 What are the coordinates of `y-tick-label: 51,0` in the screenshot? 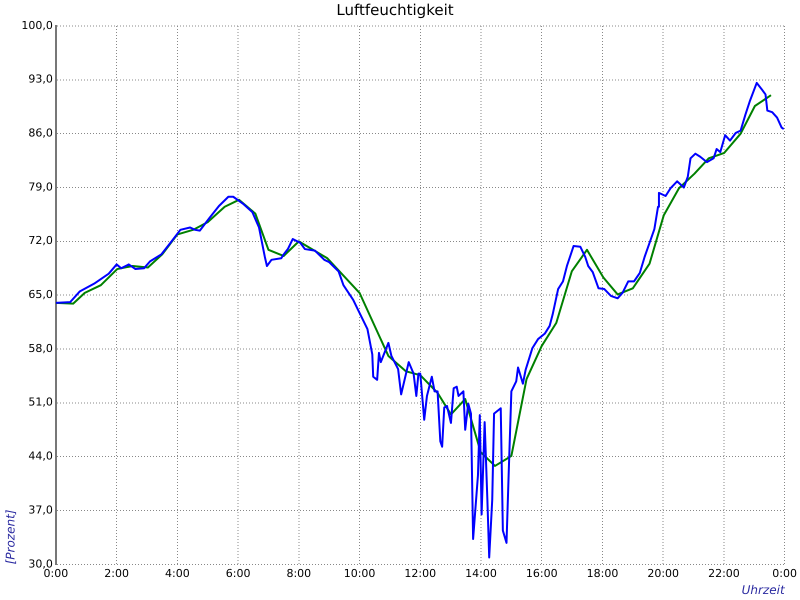 It's located at (40, 402).